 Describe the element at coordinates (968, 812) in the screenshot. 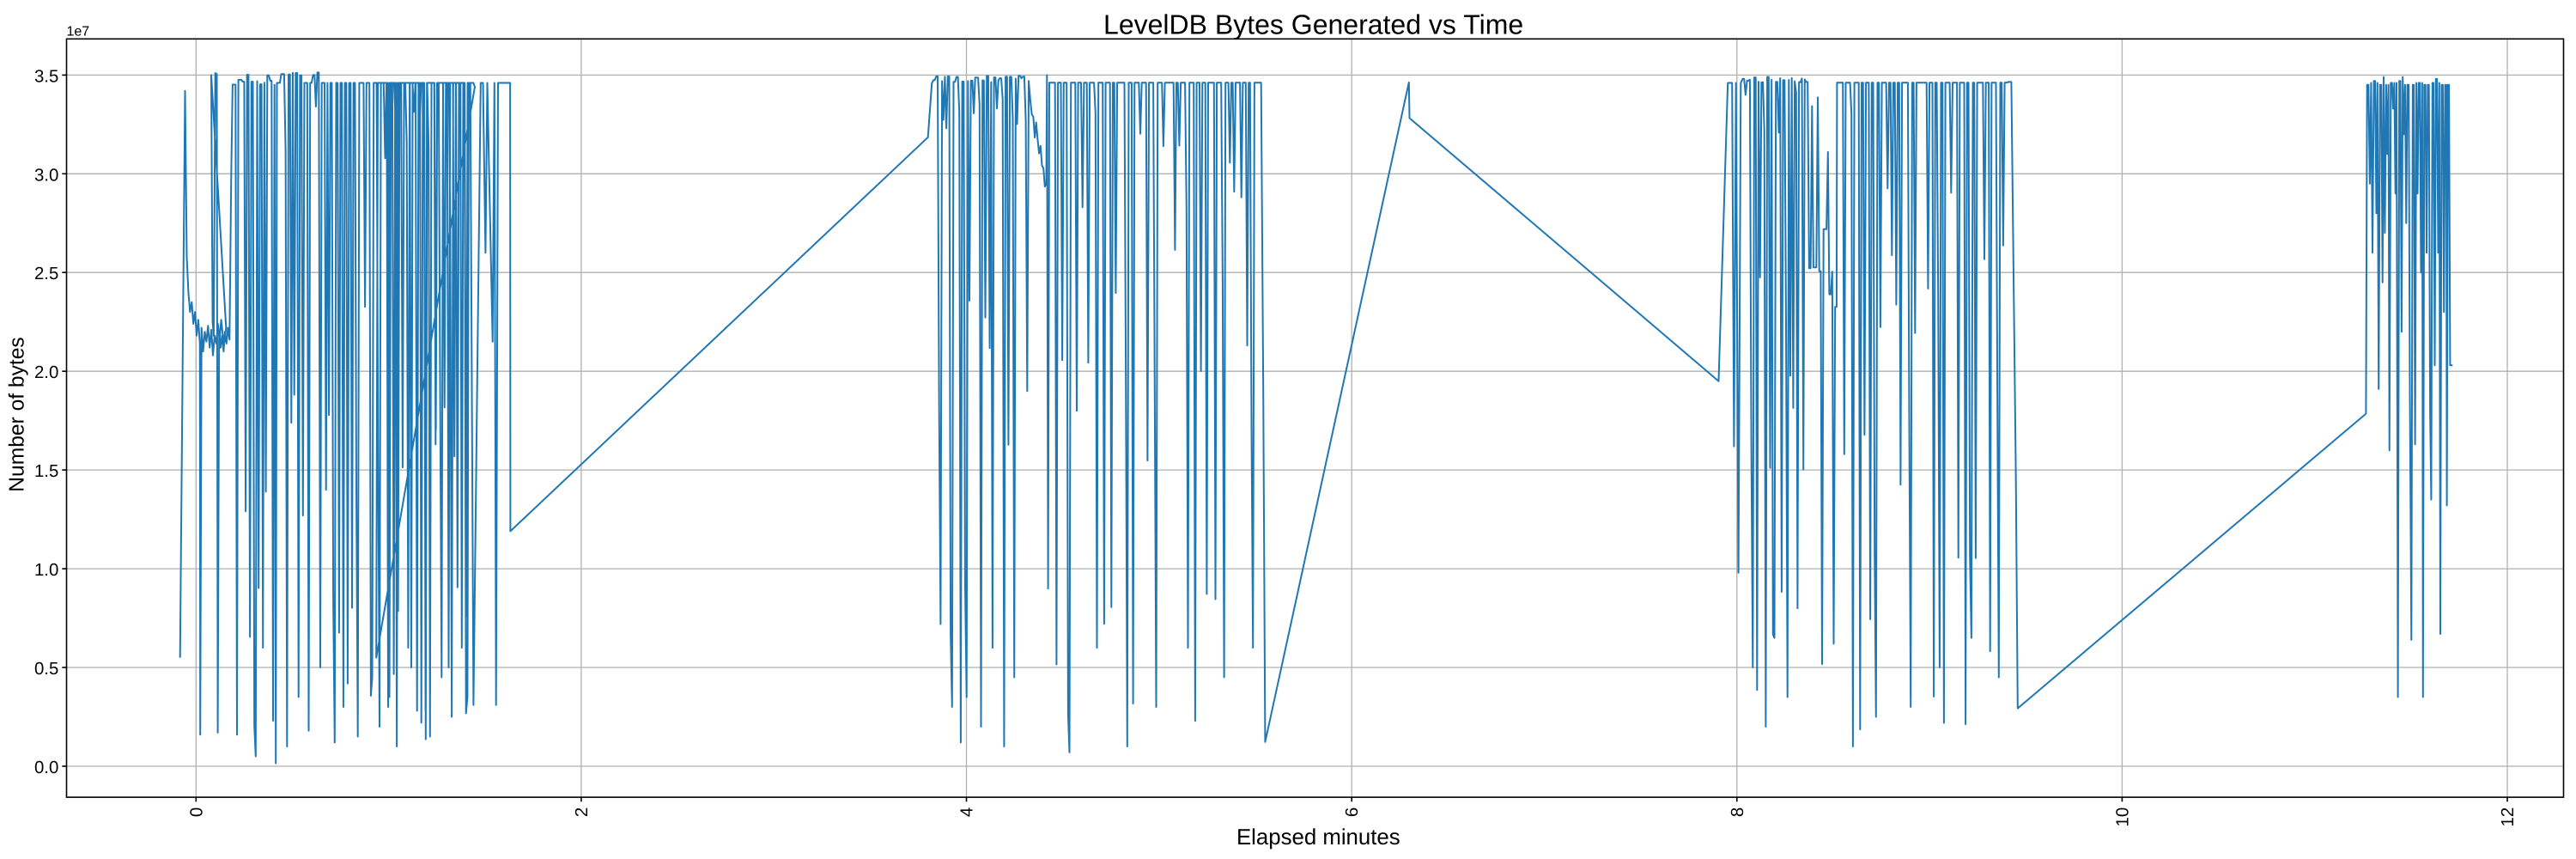

I see `svg-text: 4` at that location.